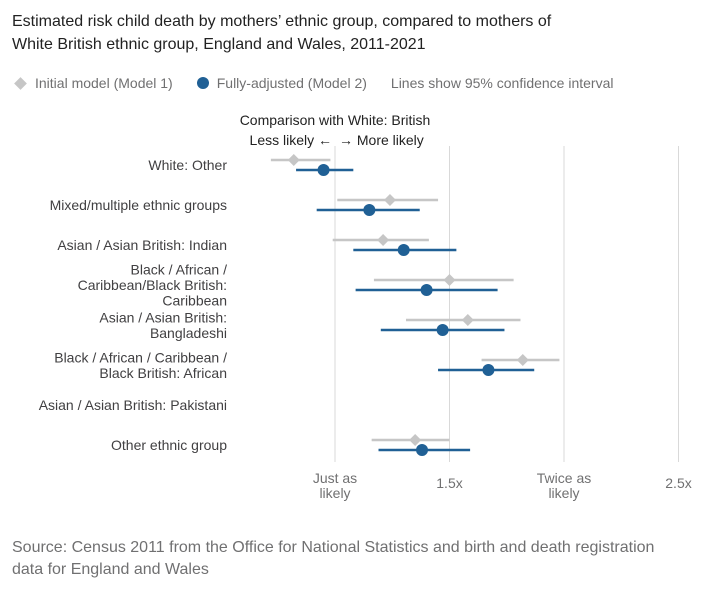 This screenshot has width=728, height=589. What do you see at coordinates (110, 569) in the screenshot?
I see `source-line-2: data for England and Wales` at bounding box center [110, 569].